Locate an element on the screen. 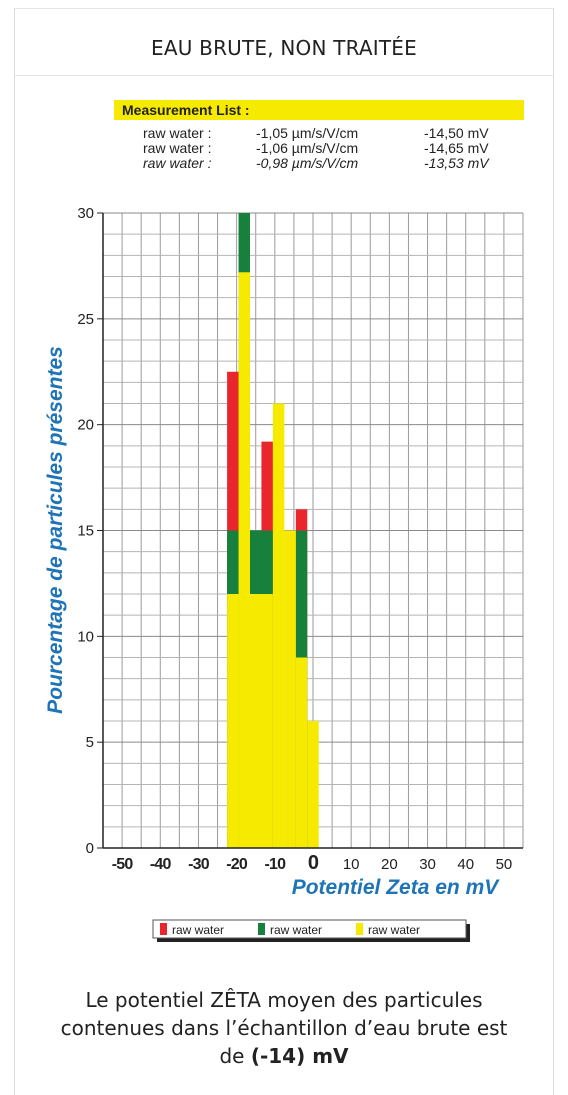 The image size is (568, 1095). x-tick-label: 20 is located at coordinates (389, 864).